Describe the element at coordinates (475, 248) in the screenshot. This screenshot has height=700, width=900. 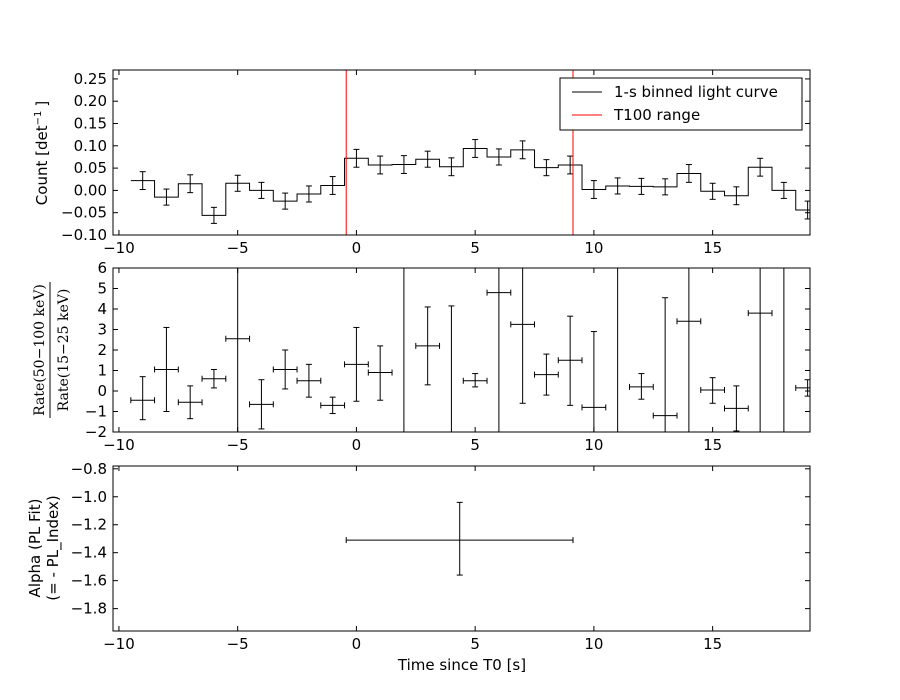
I see `light-curve-xtick-label: 5` at that location.